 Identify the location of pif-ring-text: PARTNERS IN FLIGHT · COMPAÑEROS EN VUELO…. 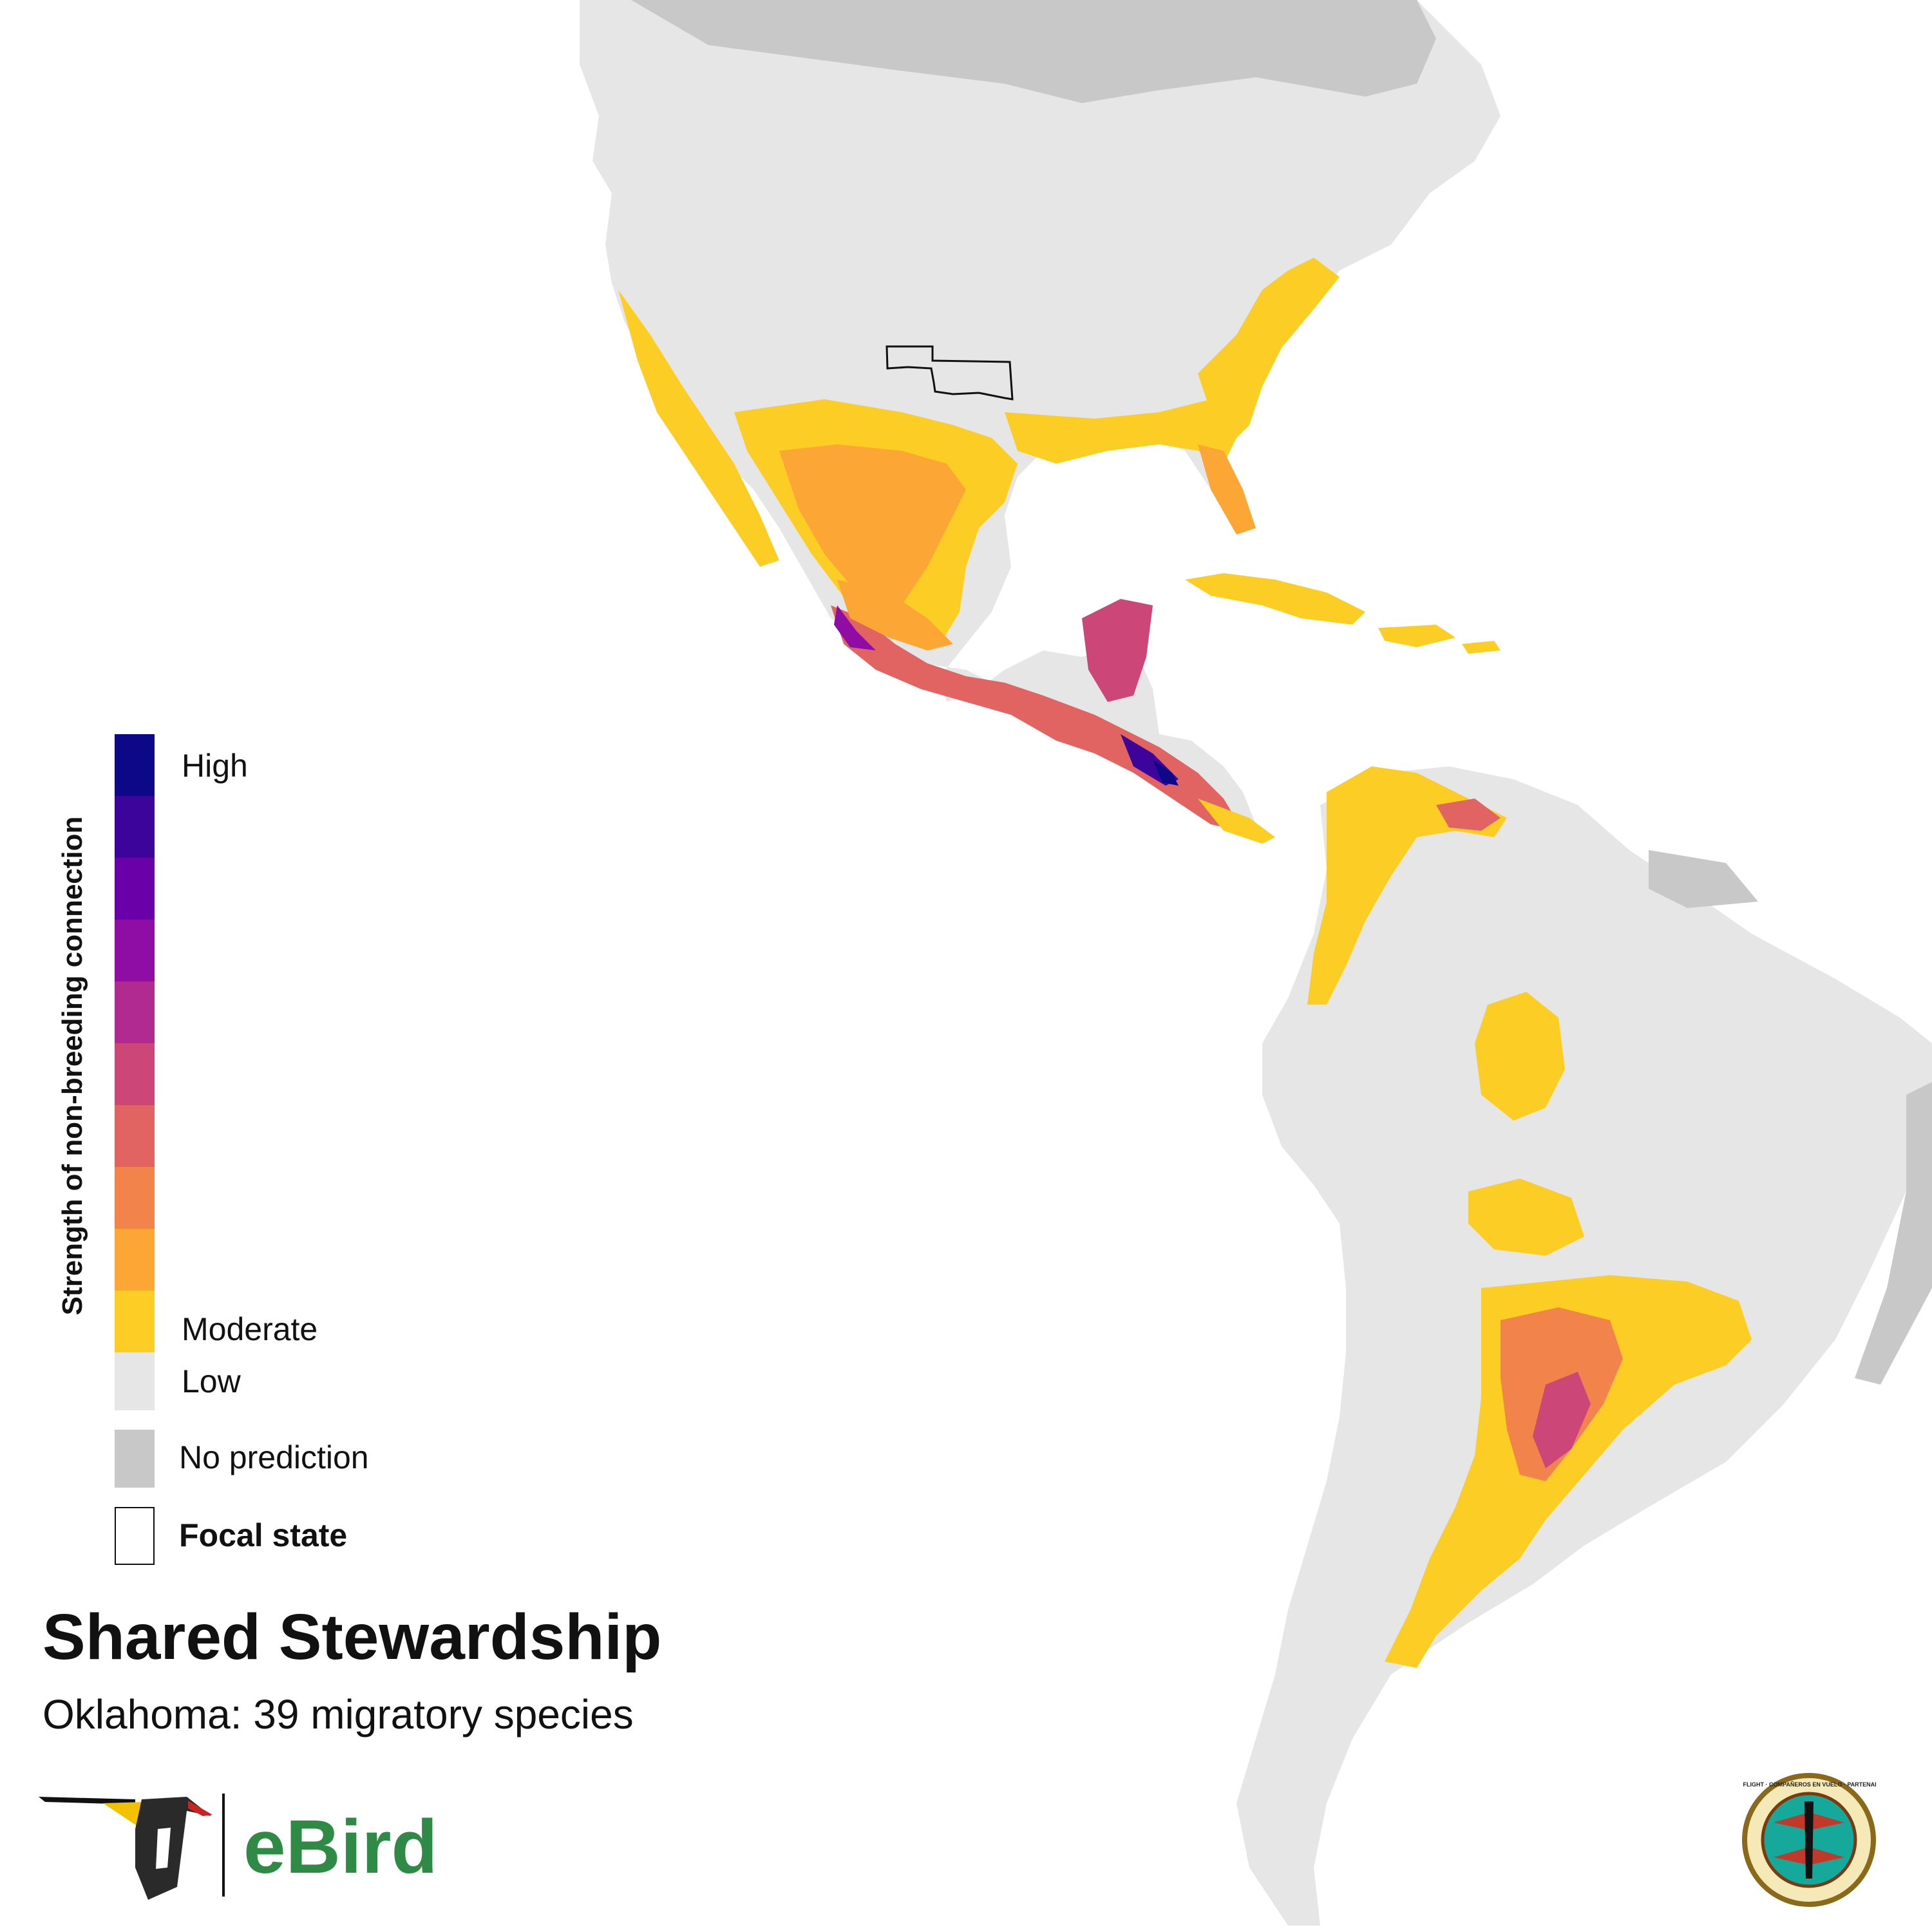
(1809, 1785).